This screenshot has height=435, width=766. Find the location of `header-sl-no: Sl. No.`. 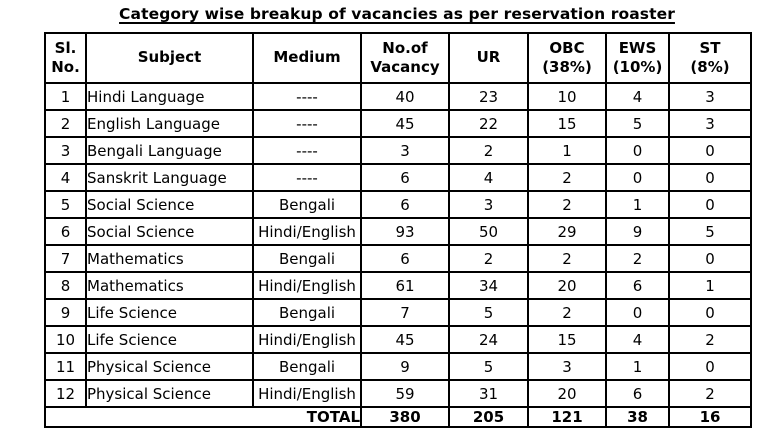

header-sl-no: Sl. No. is located at coordinates (65, 58).